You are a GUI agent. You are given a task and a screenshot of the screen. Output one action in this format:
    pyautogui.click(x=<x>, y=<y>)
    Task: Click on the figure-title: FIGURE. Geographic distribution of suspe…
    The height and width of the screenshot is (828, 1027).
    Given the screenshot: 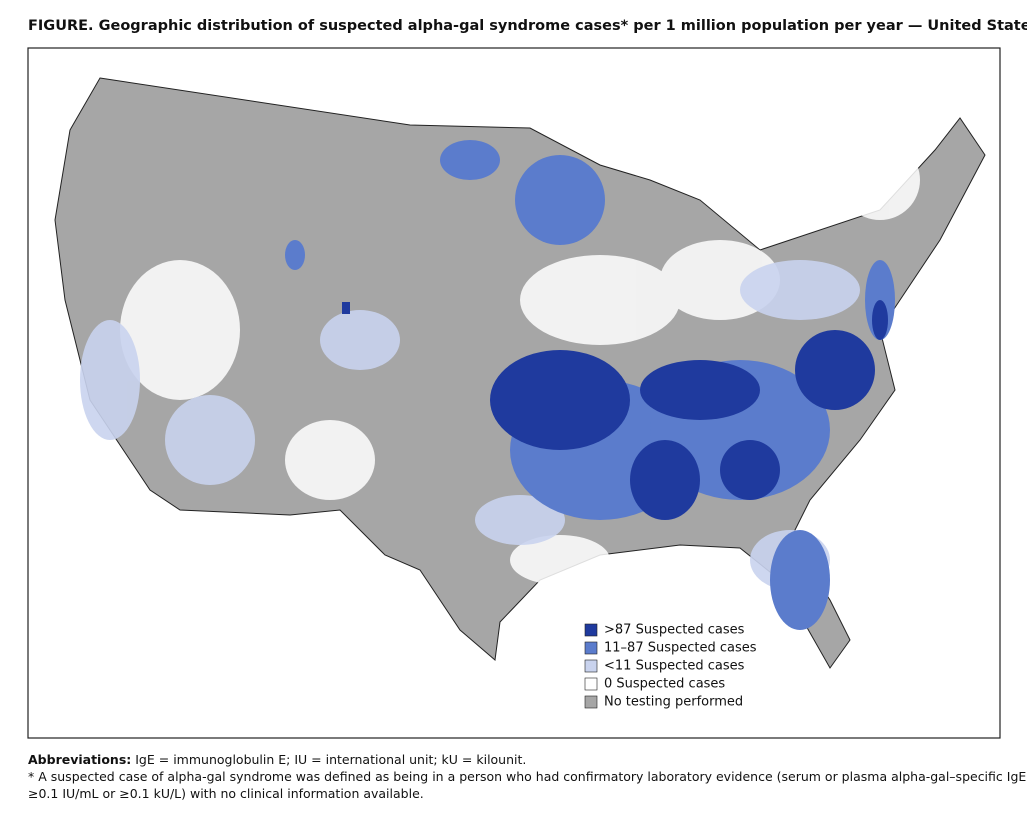 What is the action you would take?
    pyautogui.click(x=527, y=26)
    